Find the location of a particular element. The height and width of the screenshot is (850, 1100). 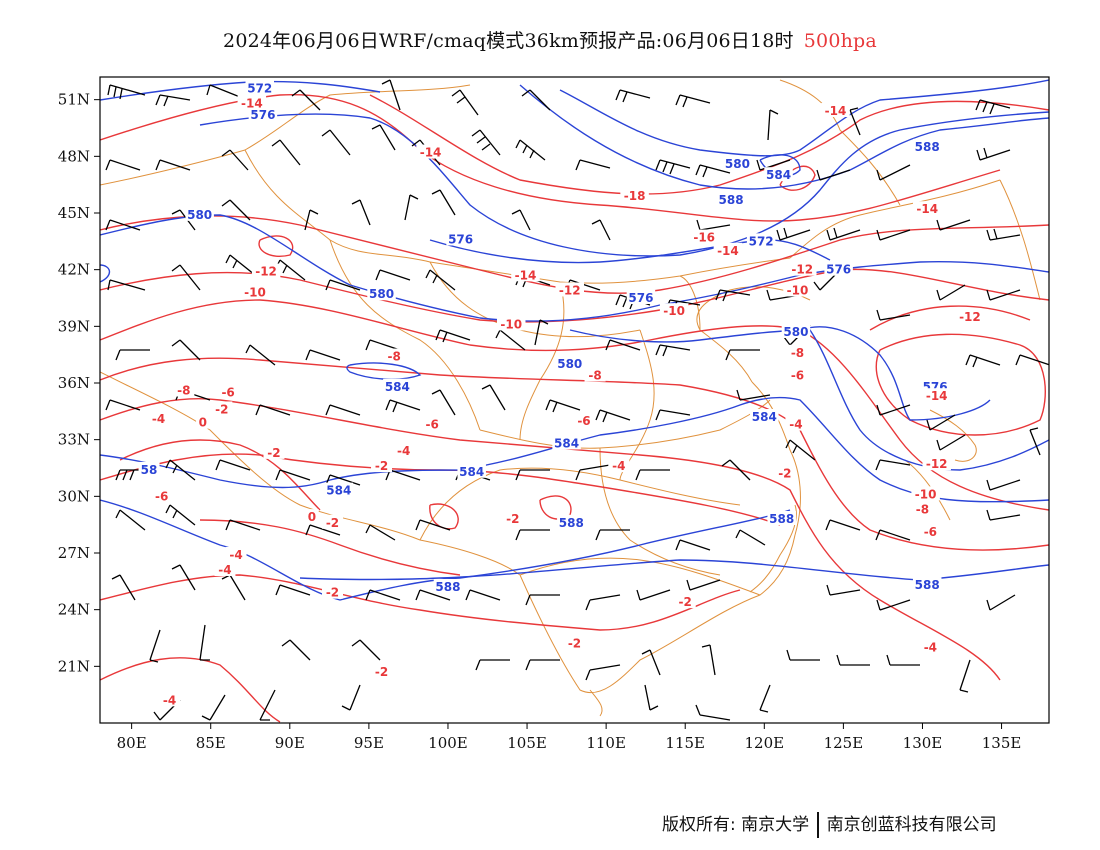

lat-tick-label: 45N is located at coordinates (74, 213).